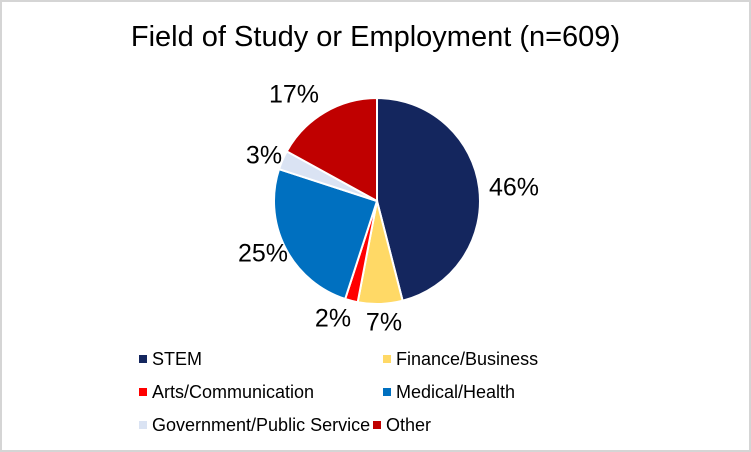  What do you see at coordinates (263, 253) in the screenshot?
I see `pie-percent-label-medical-health: 25%` at bounding box center [263, 253].